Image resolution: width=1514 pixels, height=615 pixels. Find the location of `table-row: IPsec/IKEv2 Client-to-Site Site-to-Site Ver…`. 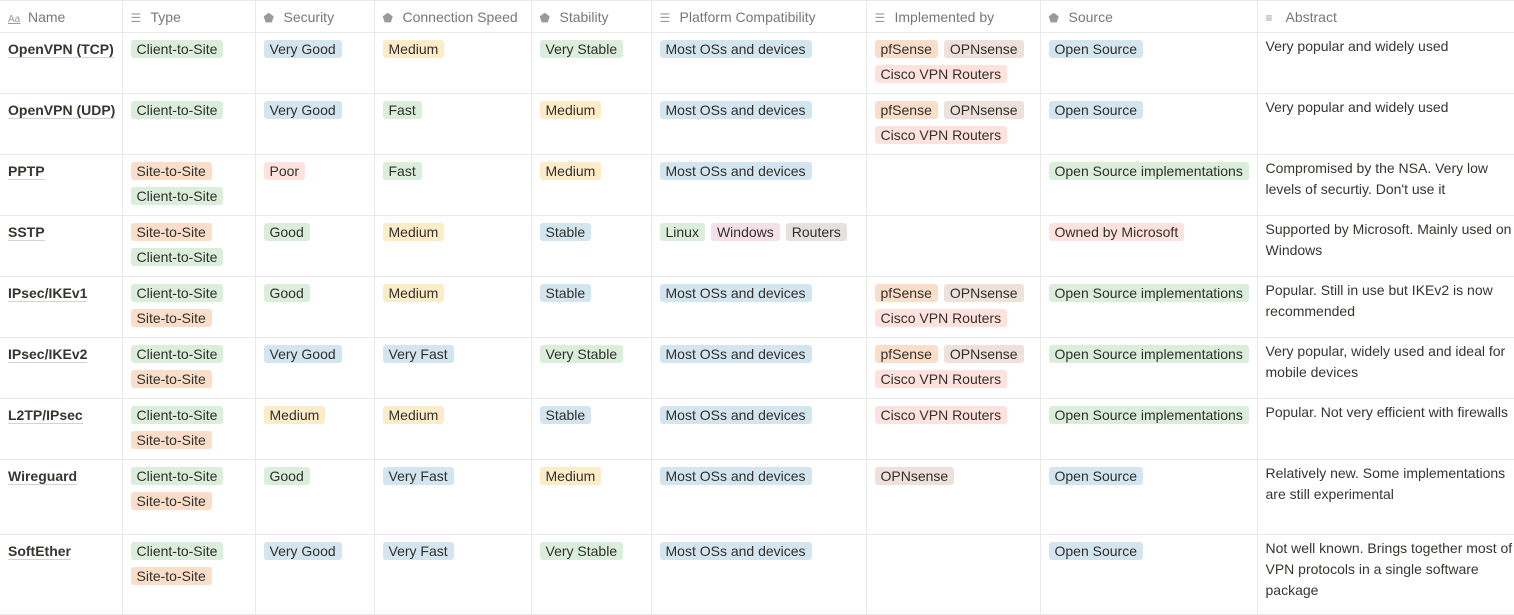

table-row: IPsec/IKEv2 Client-to-Site Site-to-Site Ver… is located at coordinates (757, 368).